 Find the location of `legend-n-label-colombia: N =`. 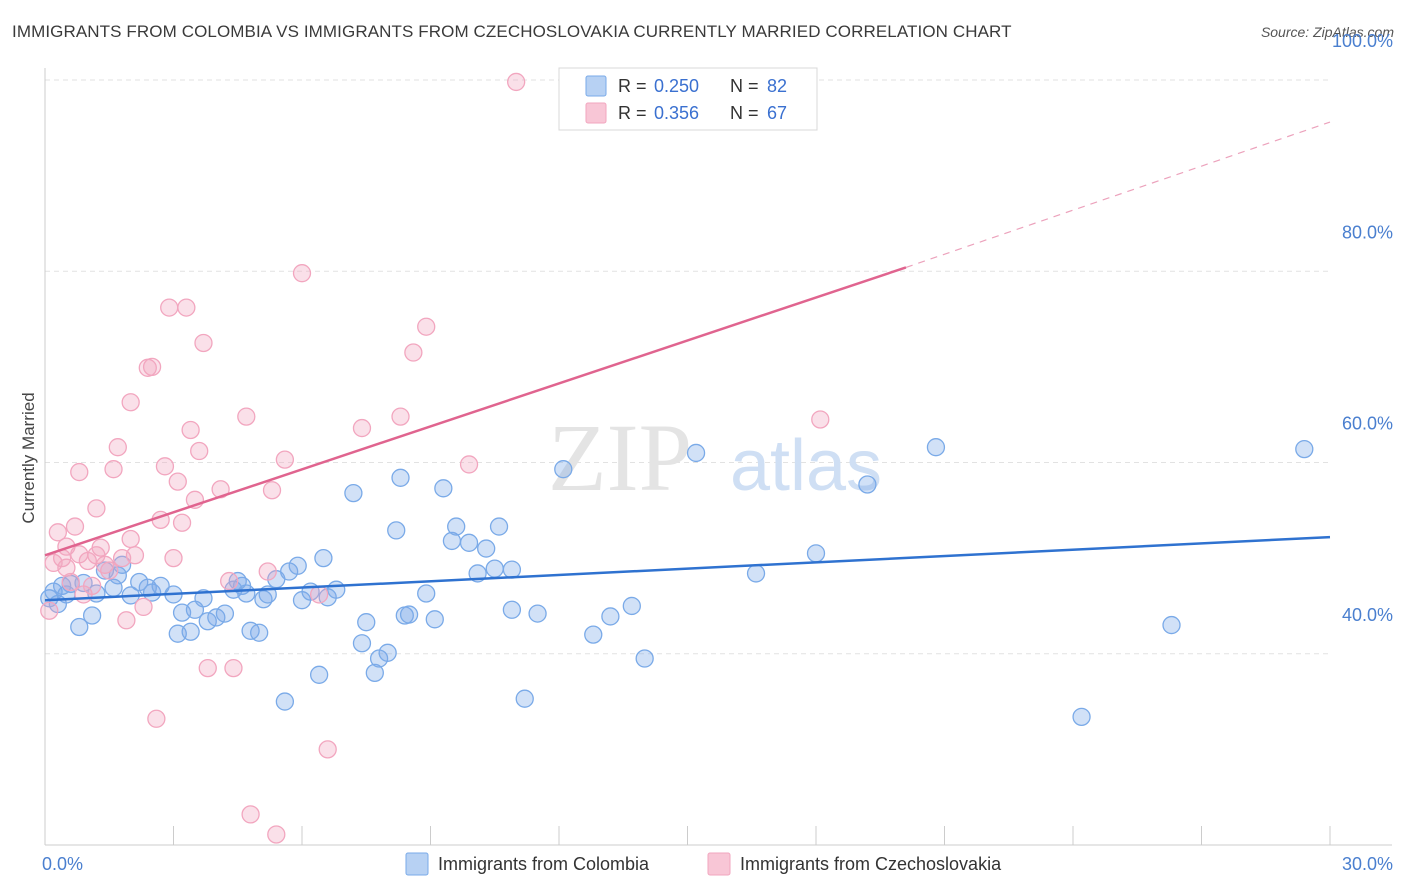

legend-n-label-colombia: N = is located at coordinates (744, 86).